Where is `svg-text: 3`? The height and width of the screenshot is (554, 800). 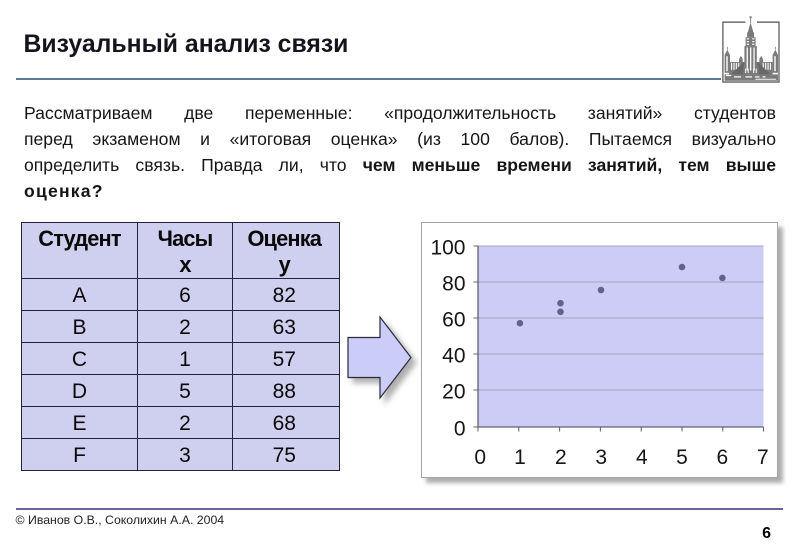
svg-text: 3 is located at coordinates (601, 457).